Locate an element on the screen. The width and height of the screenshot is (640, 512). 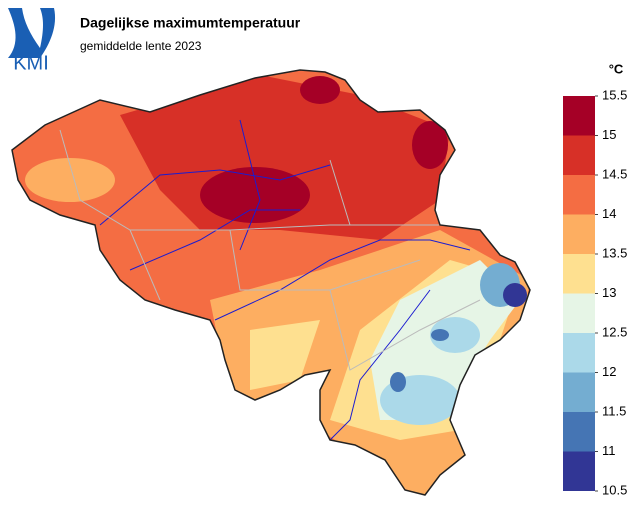
legend-tick-label: 12.5 is located at coordinates (614, 331).